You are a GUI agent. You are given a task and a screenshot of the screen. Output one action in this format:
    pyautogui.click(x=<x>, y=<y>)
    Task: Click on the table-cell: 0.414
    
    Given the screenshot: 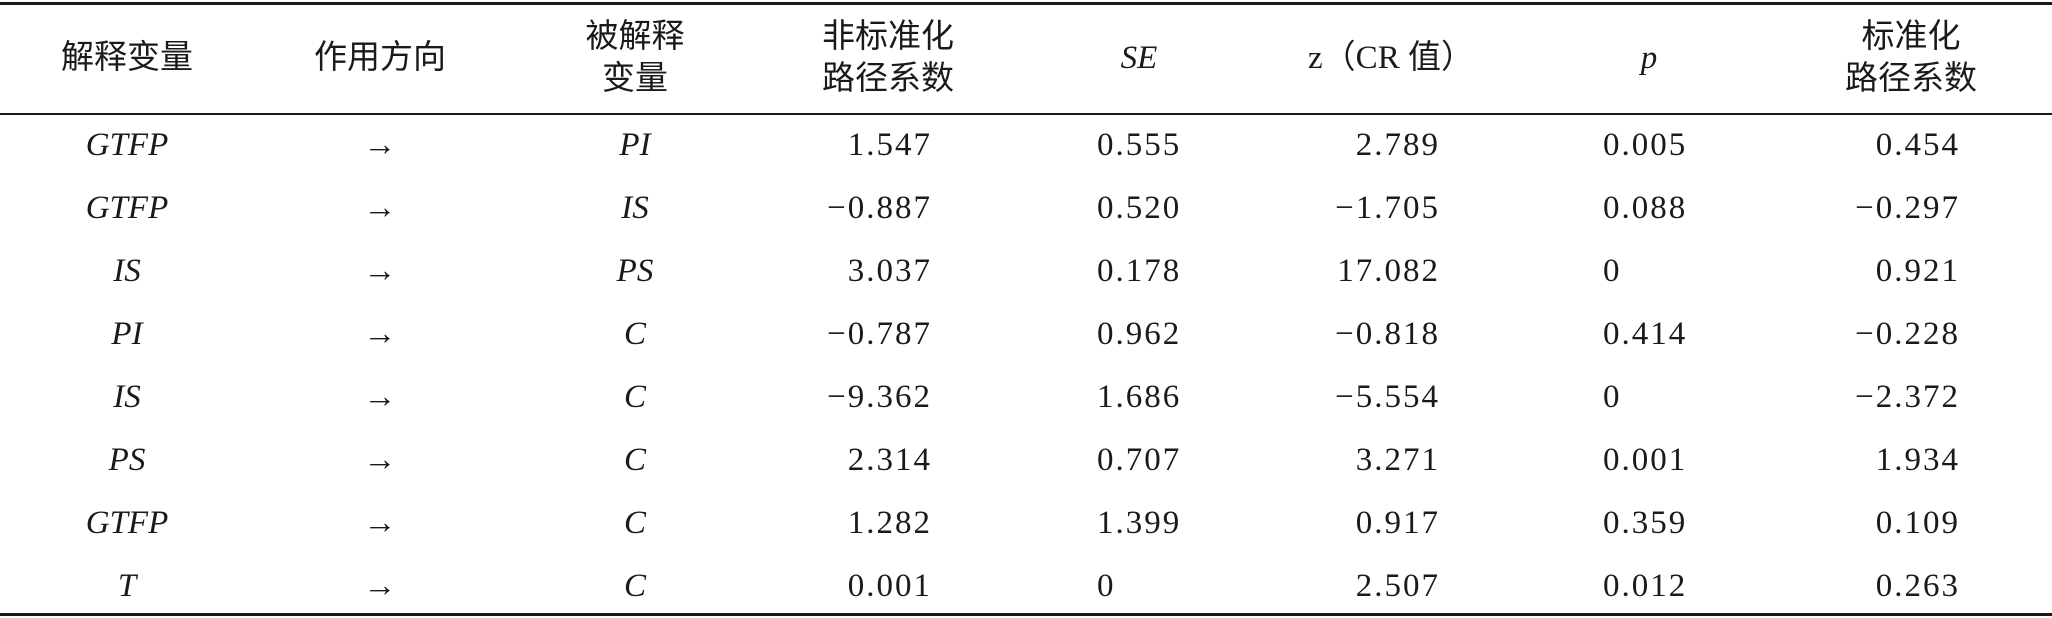 What is the action you would take?
    pyautogui.click(x=1645, y=334)
    